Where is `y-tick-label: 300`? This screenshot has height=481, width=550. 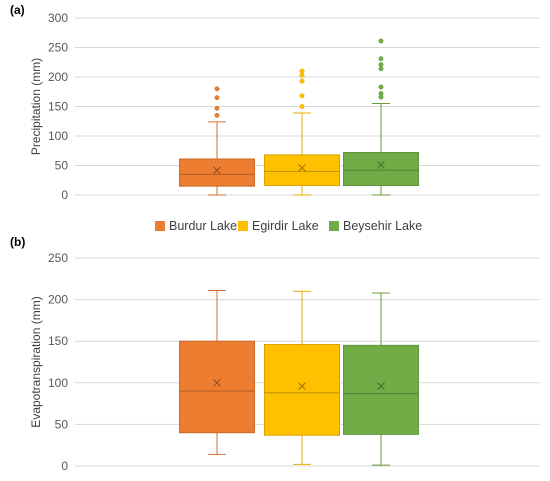
y-tick-label: 300 is located at coordinates (58, 18).